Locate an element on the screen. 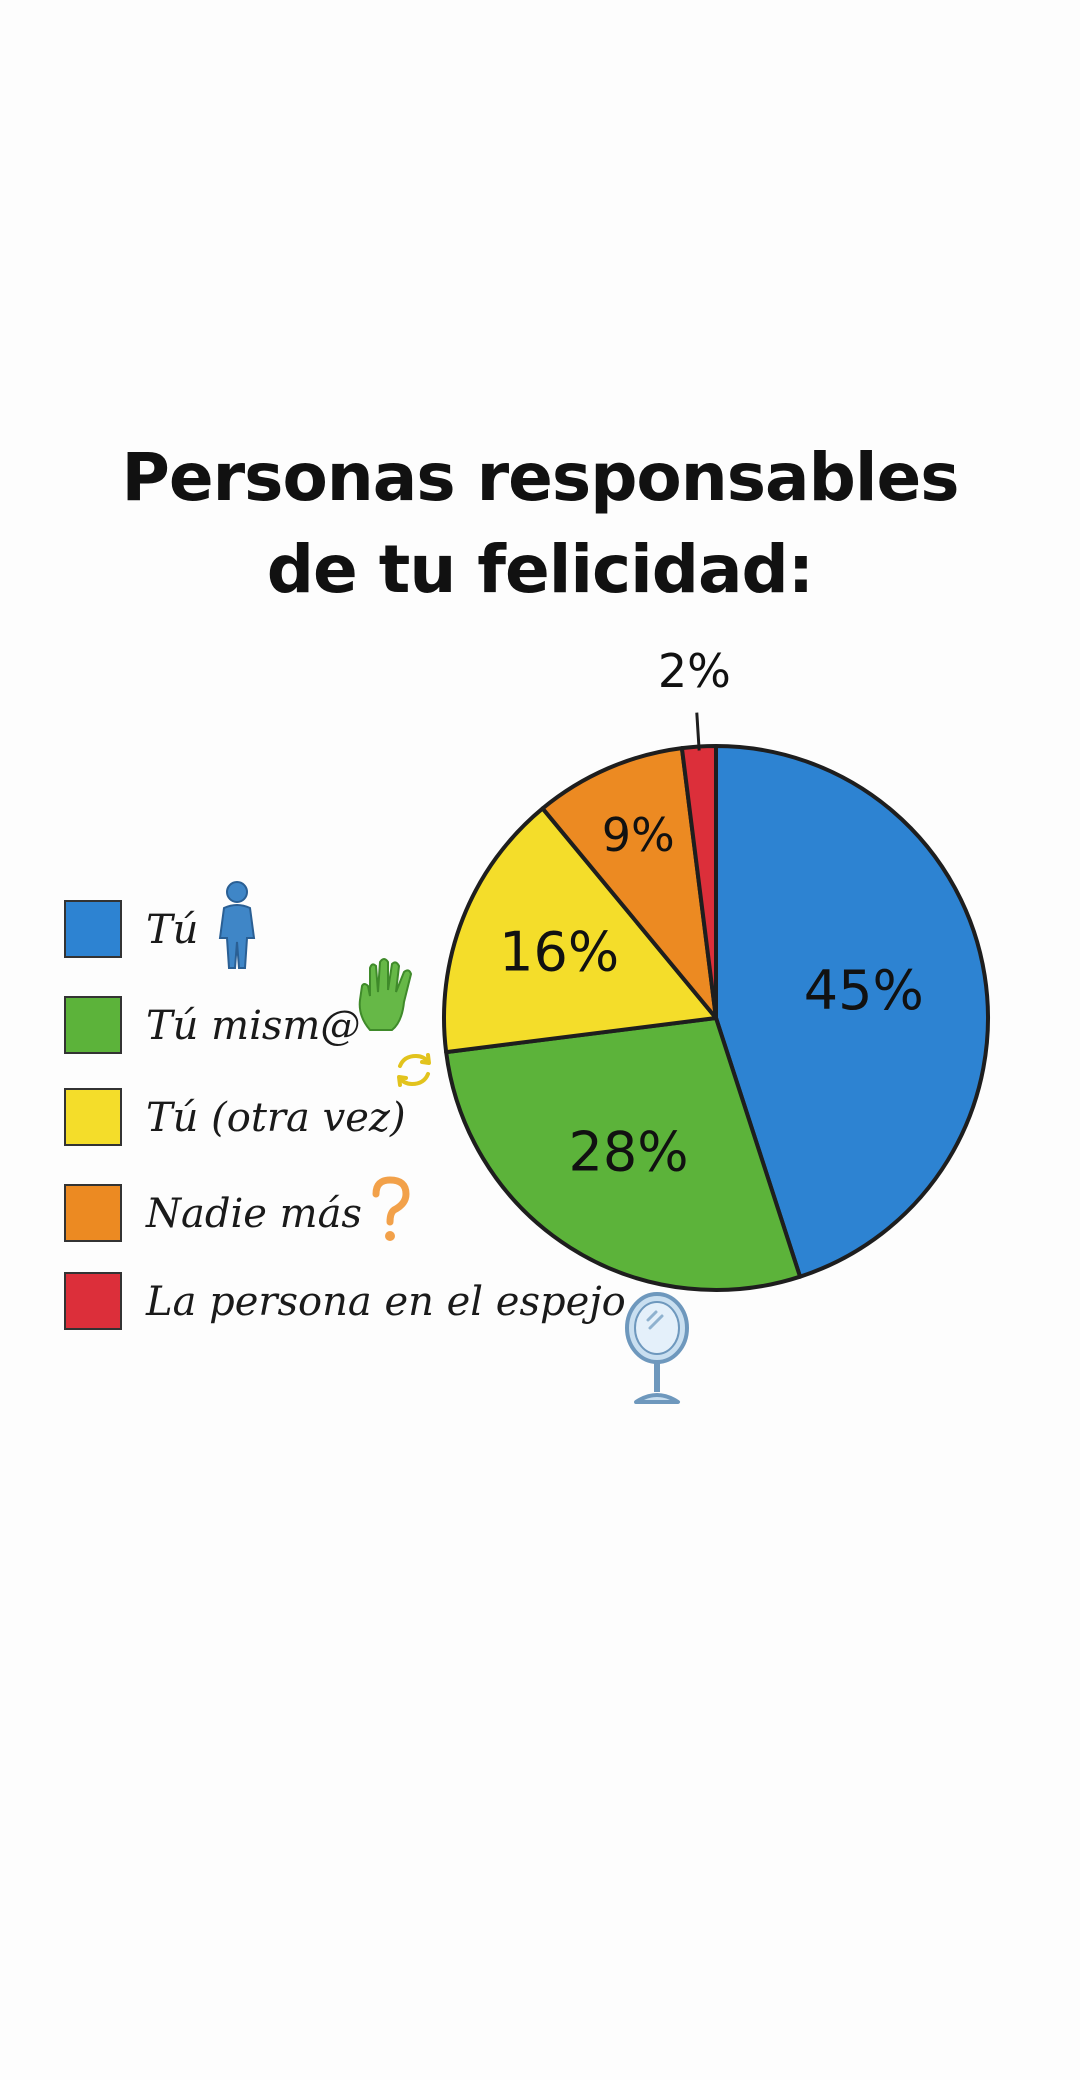 The width and height of the screenshot is (1080, 2080). legend-item-nadie-mas: Nadie más is located at coordinates (364, 1211).